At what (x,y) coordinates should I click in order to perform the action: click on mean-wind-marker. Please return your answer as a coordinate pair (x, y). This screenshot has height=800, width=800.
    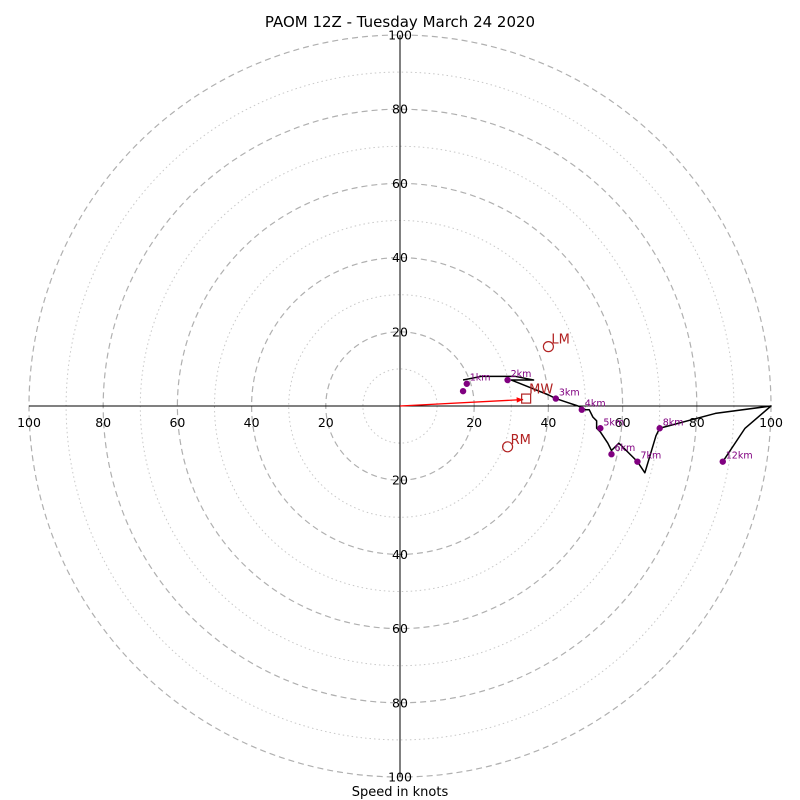
    Looking at the image, I should click on (526, 398).